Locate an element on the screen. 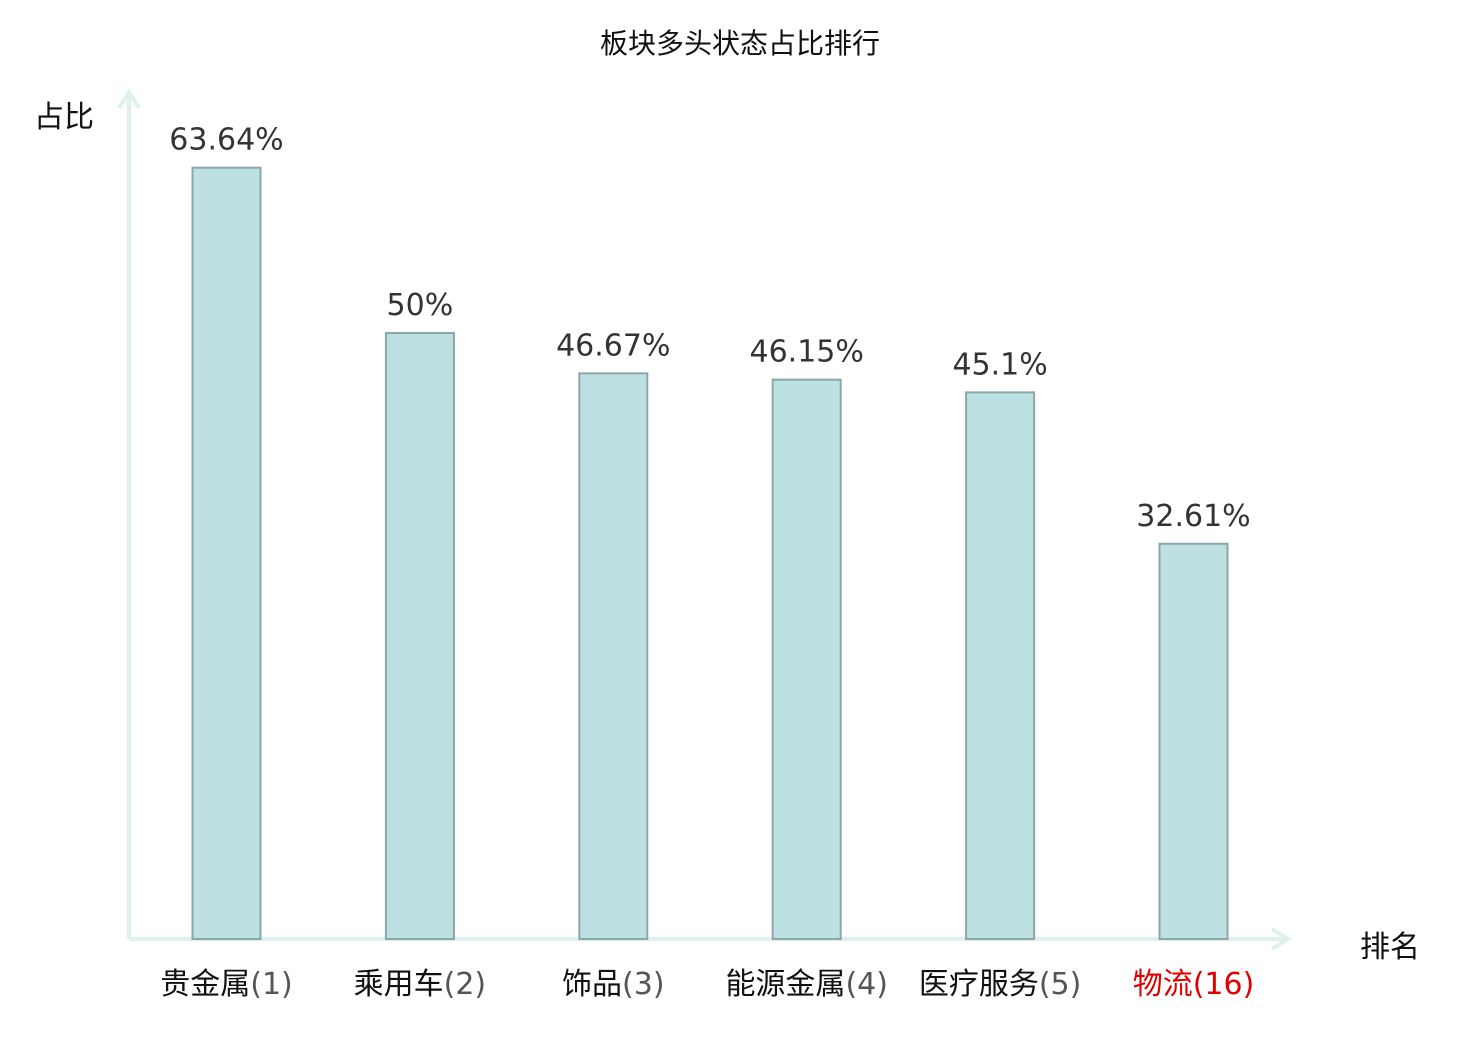  bar-value-label: 45.1% is located at coordinates (999, 364).